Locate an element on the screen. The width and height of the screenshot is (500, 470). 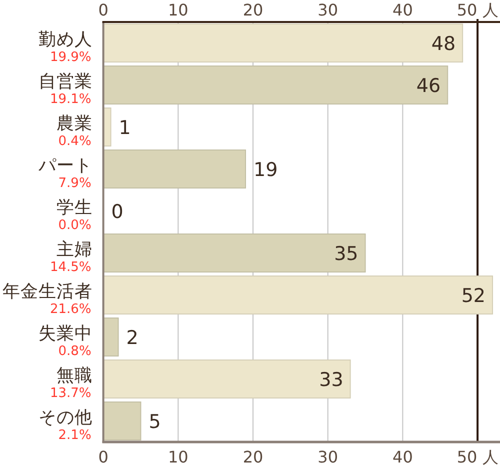
x2-tick-label: 30 is located at coordinates (328, 457).